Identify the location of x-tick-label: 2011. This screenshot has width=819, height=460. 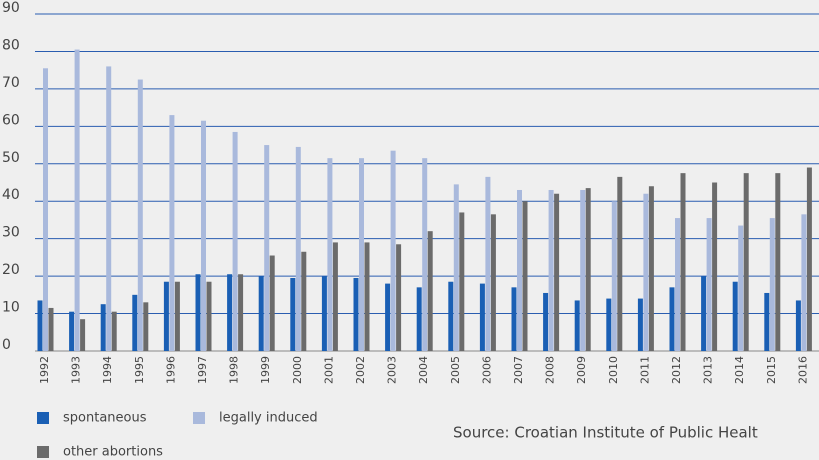
(644, 370).